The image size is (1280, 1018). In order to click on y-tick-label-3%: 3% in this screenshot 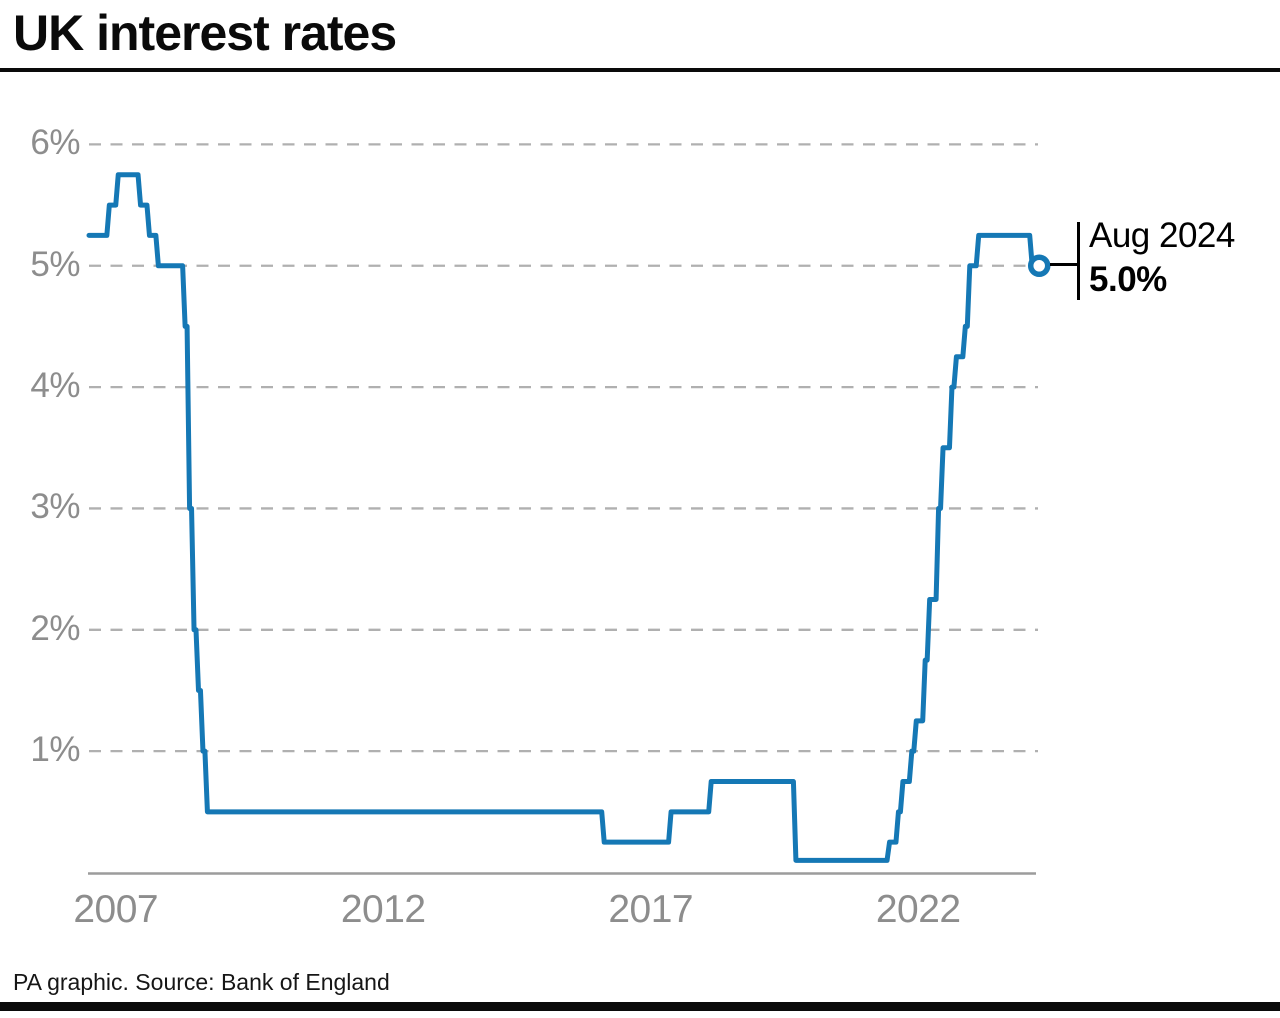, I will do `click(55, 507)`.